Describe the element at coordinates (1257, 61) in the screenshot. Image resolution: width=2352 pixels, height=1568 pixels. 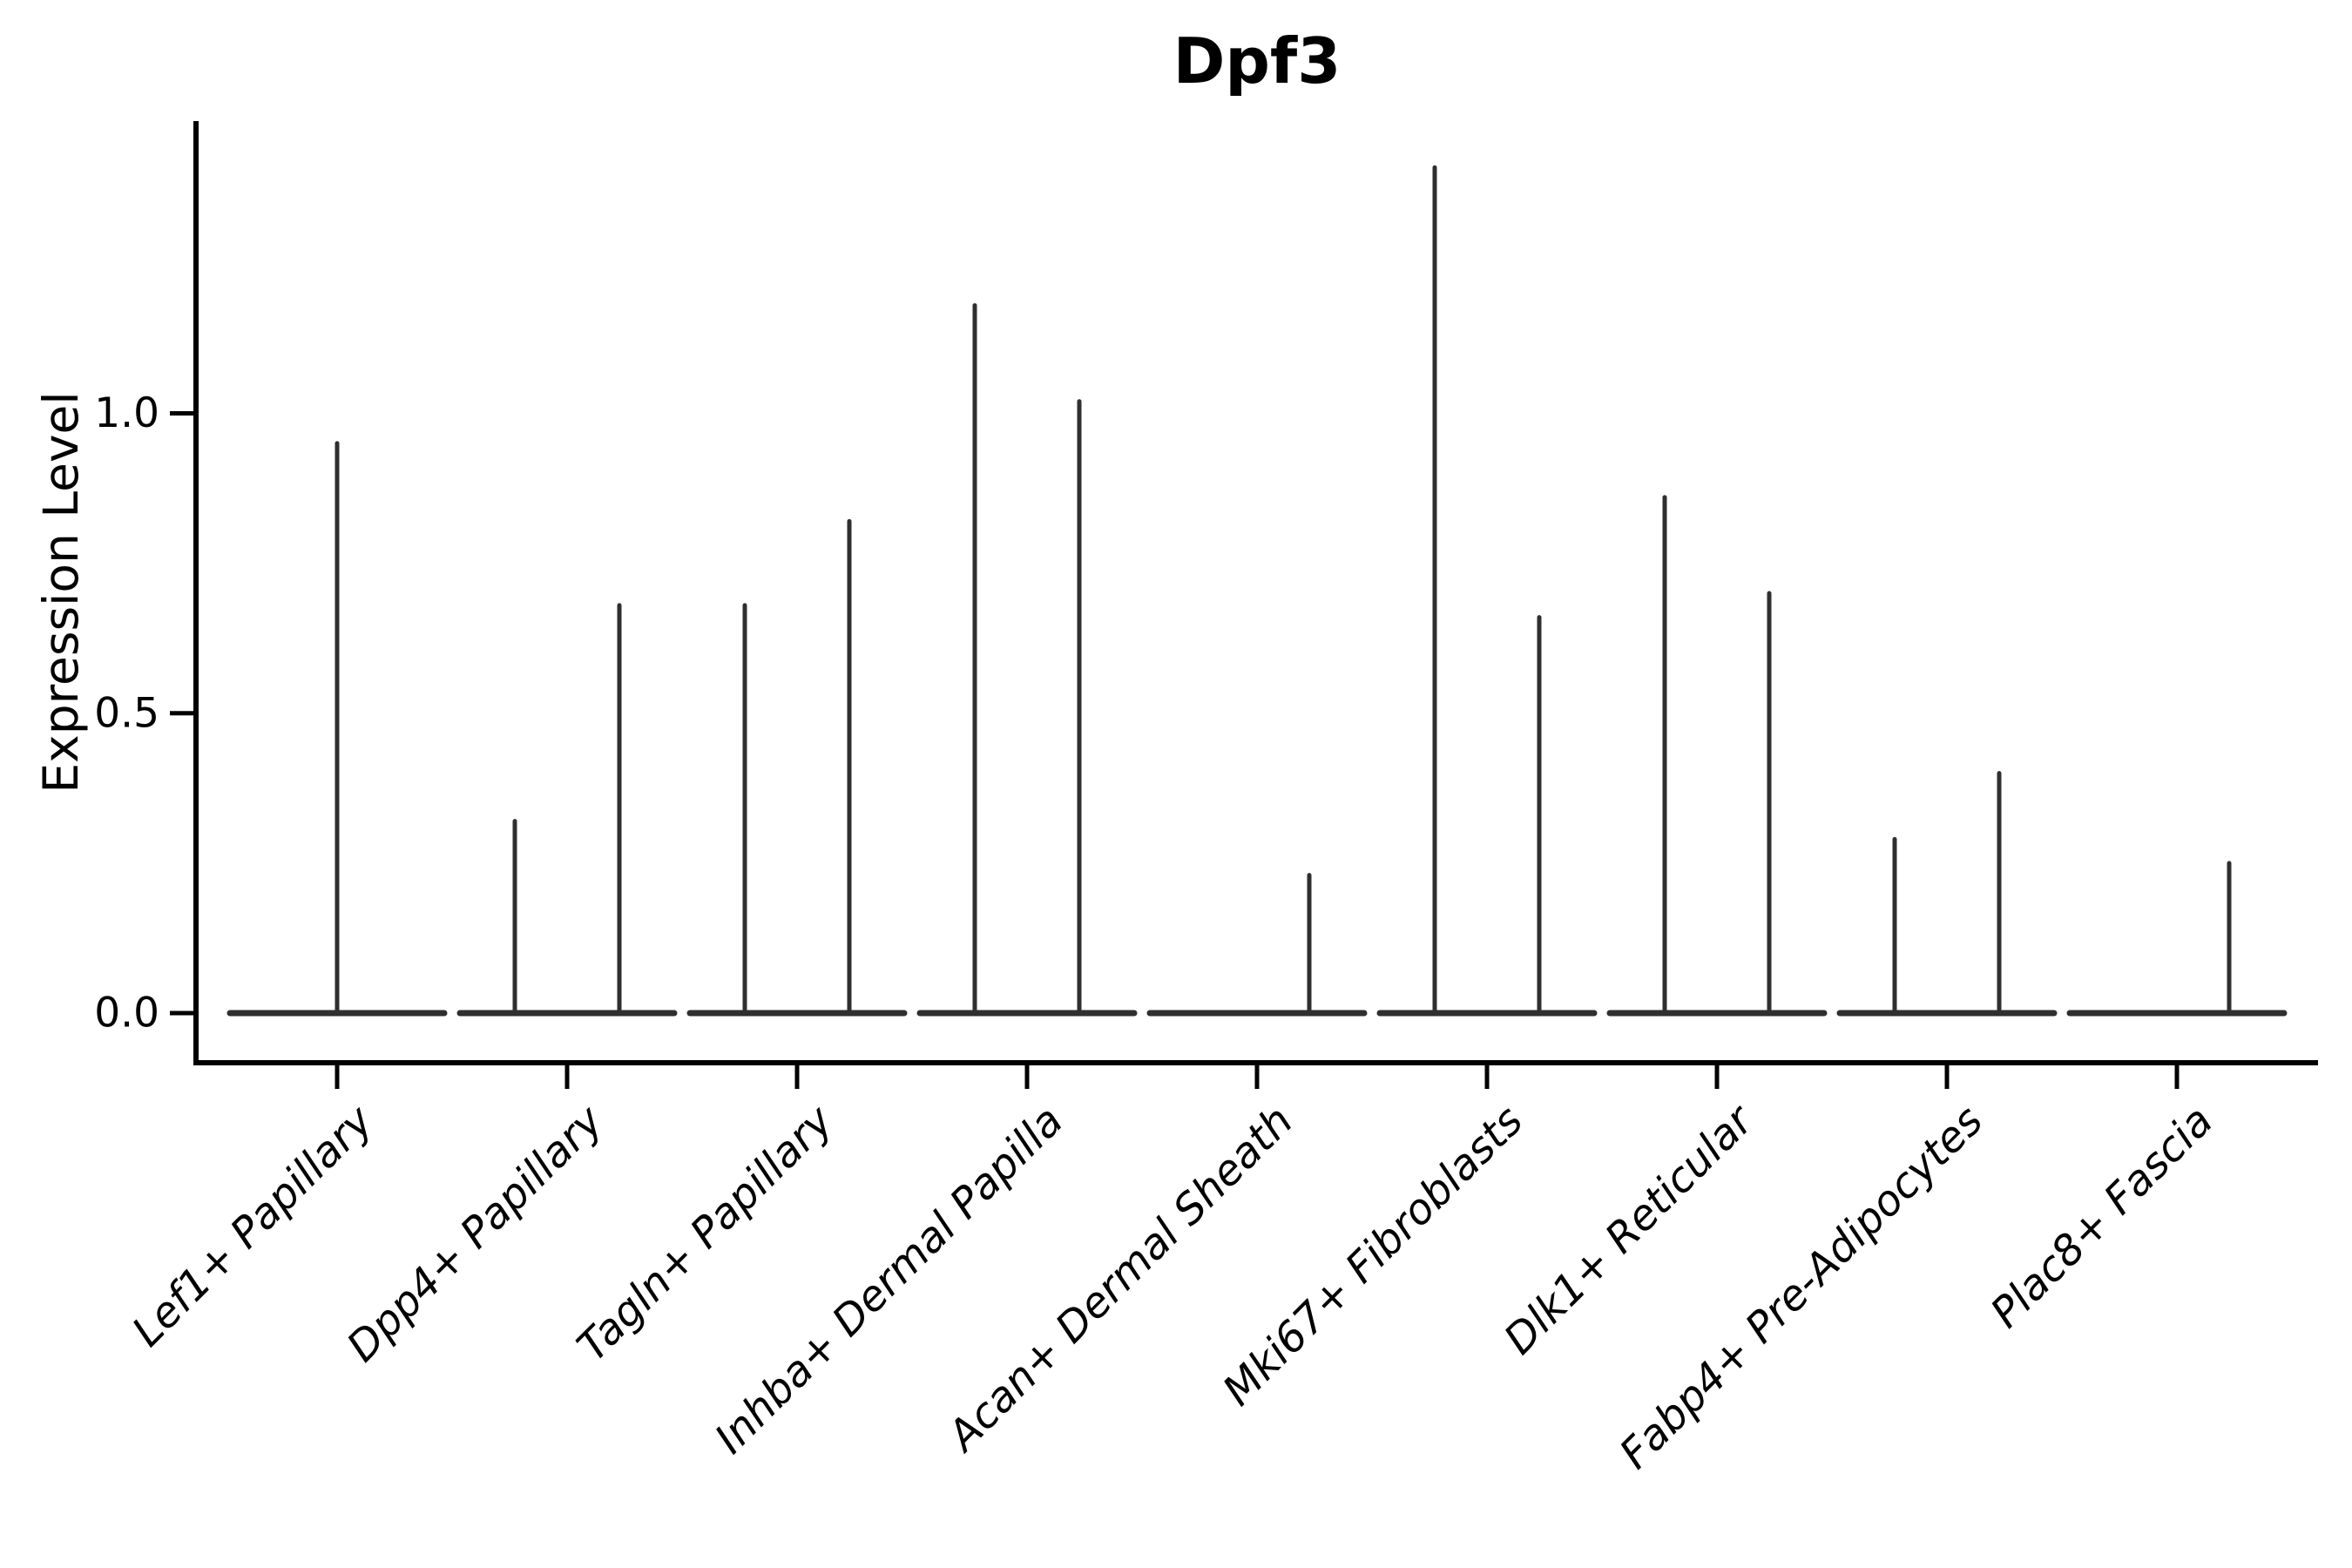
I see `chart-title: Dpf3` at that location.